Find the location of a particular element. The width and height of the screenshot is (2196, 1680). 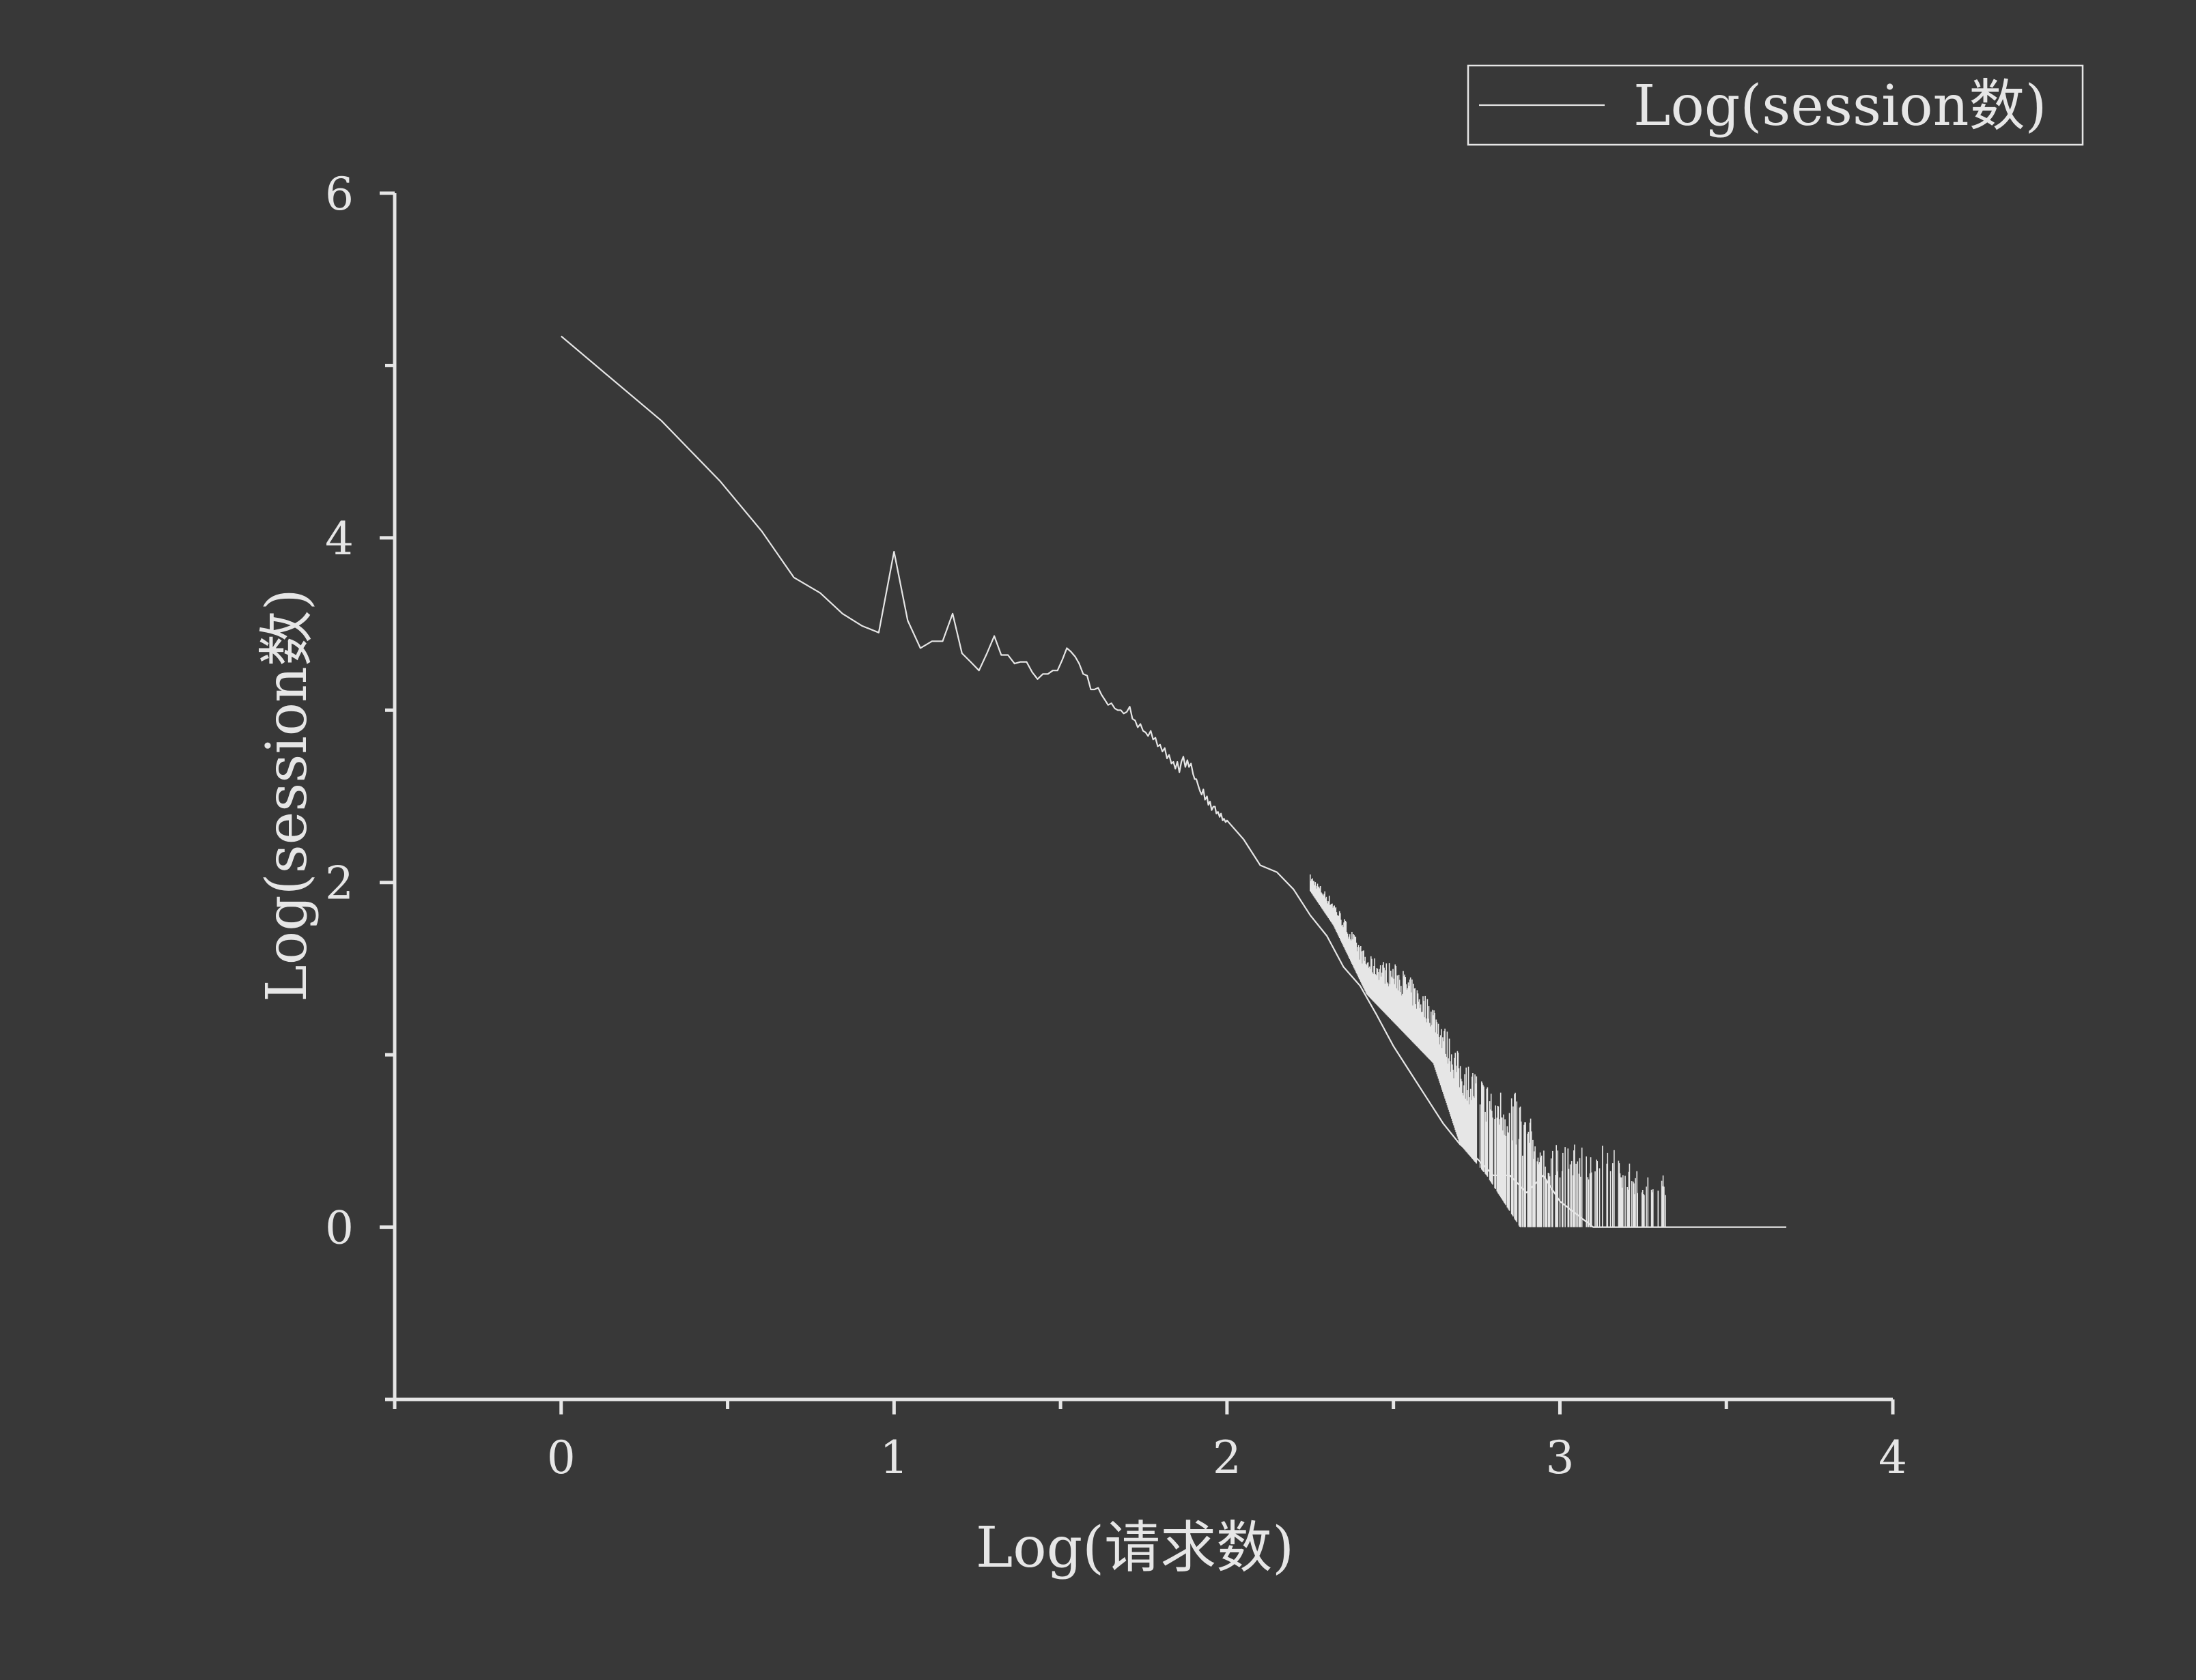

y-tick-label: 4 is located at coordinates (339, 539).